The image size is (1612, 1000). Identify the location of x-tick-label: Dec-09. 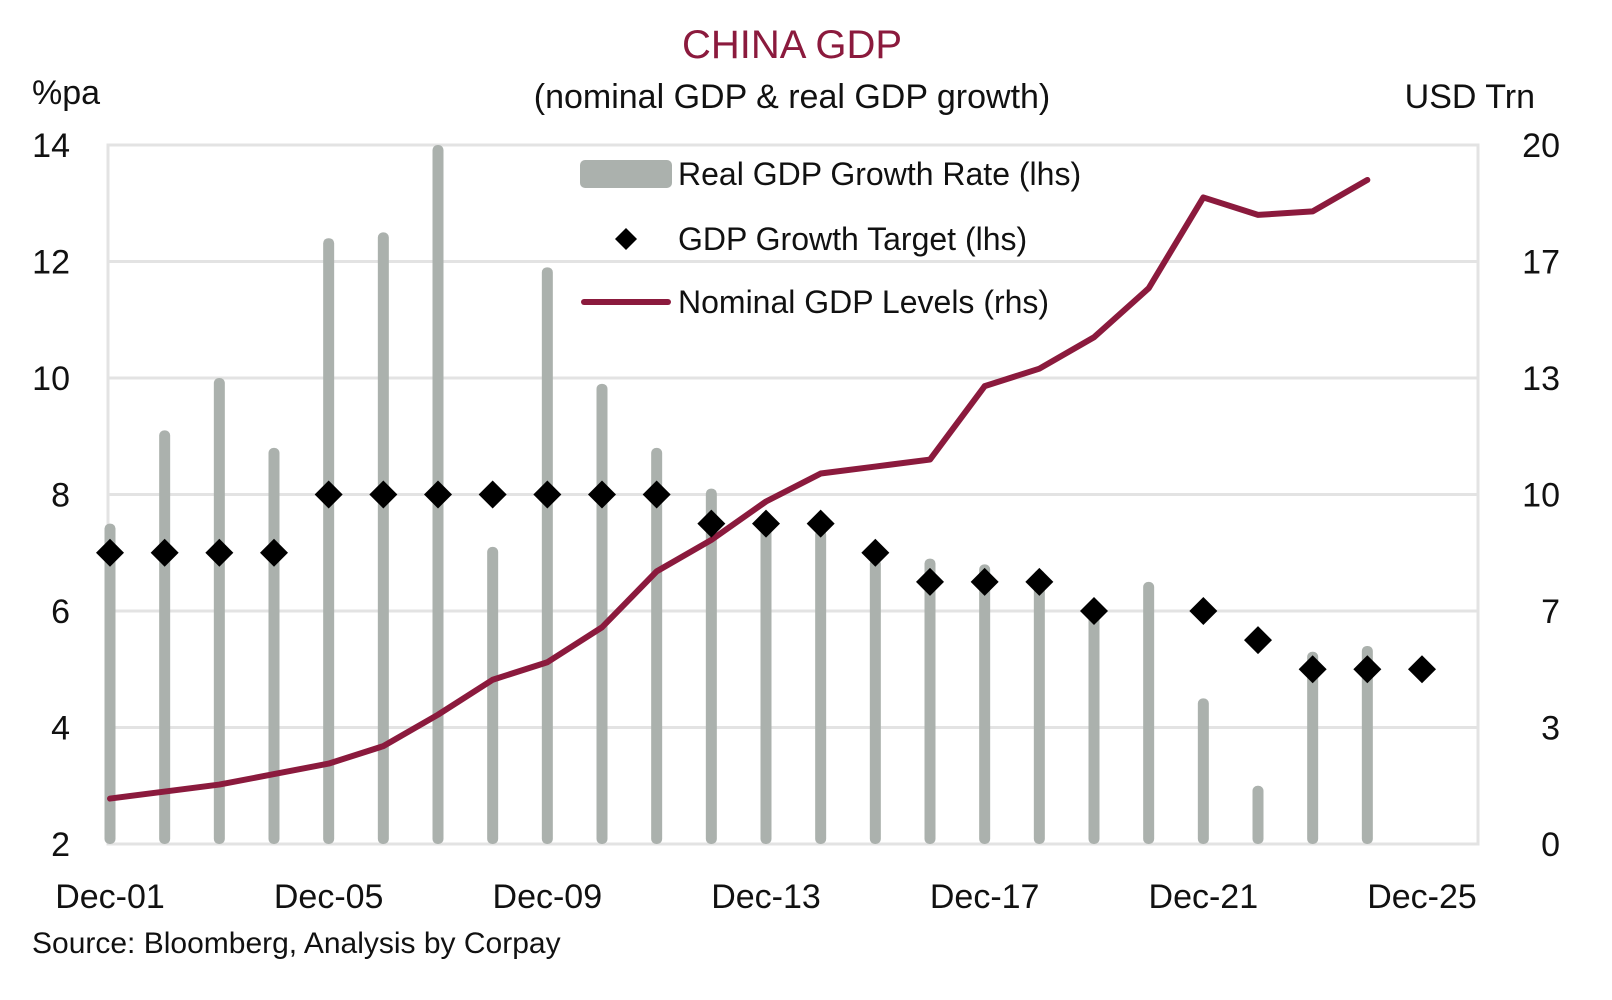
(548, 897).